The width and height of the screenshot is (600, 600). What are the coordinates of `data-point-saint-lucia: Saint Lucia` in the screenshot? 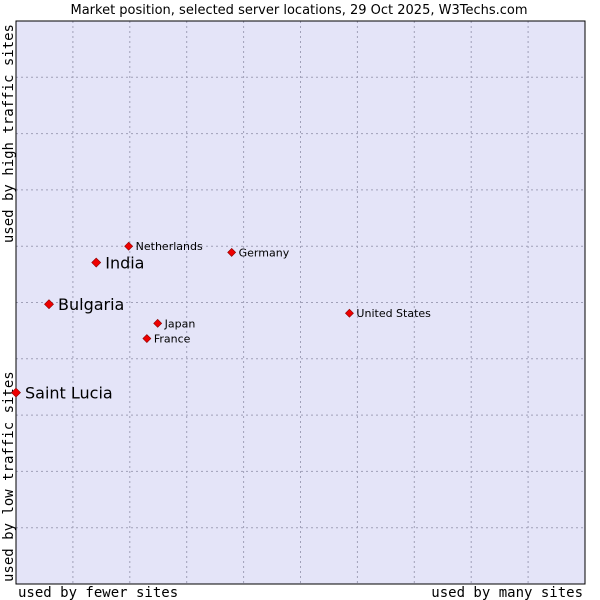 It's located at (62, 393).